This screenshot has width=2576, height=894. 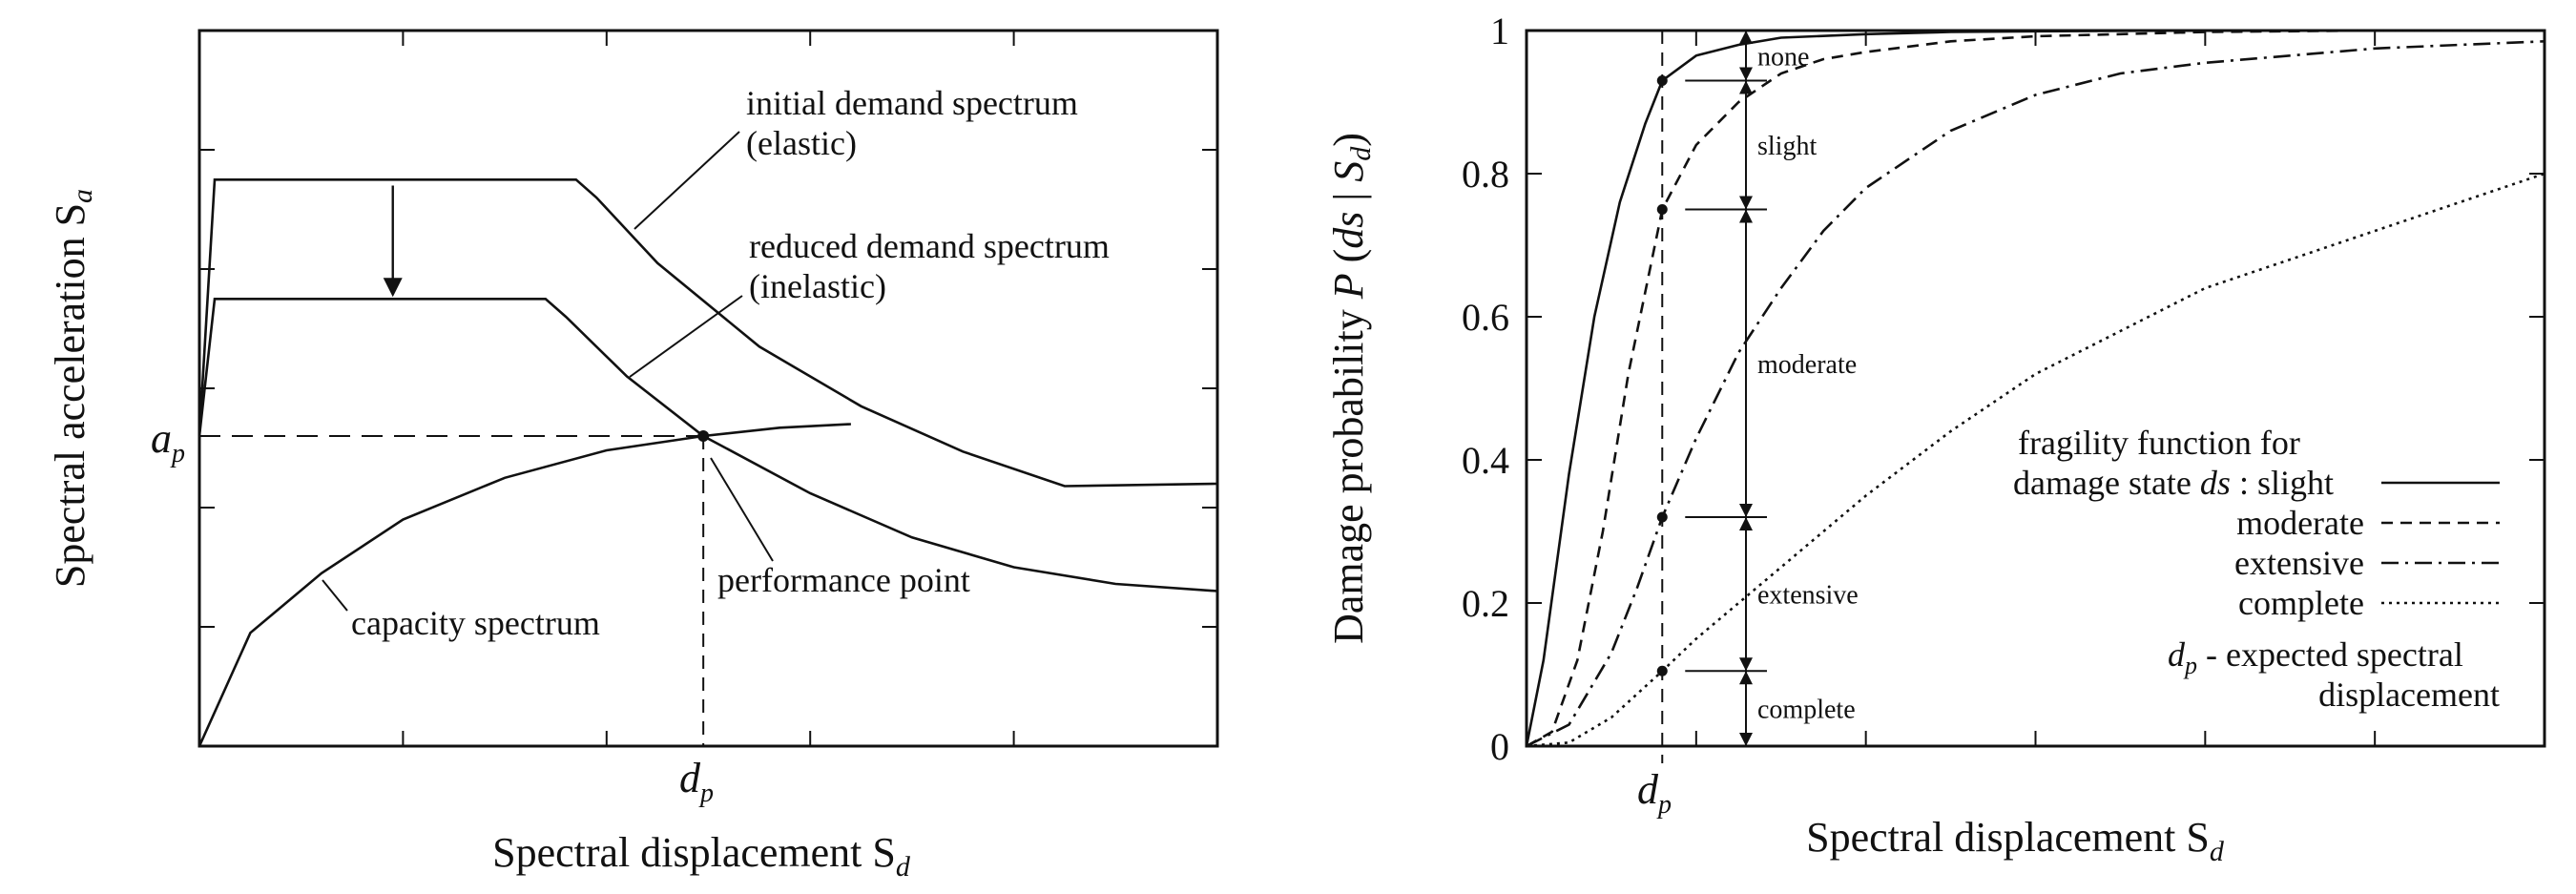 I want to click on legend-dp-note-2: displacement, so click(x=2409, y=695).